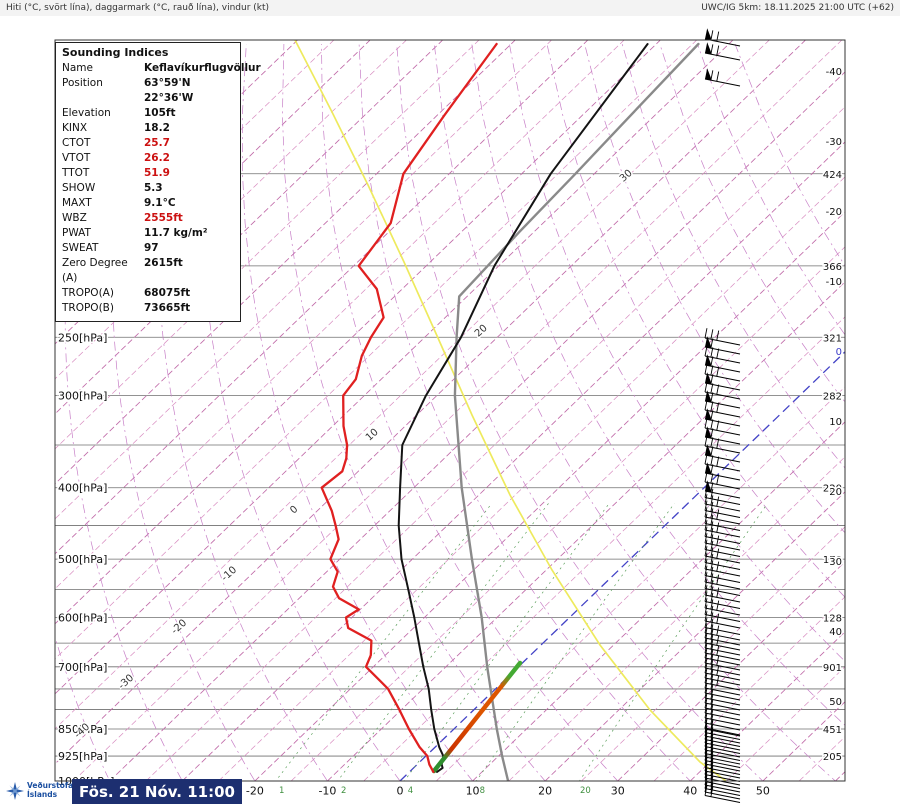 This screenshot has height=808, width=900. What do you see at coordinates (148, 271) in the screenshot?
I see `index-row: Zero Degree (A) 2615ft` at bounding box center [148, 271].